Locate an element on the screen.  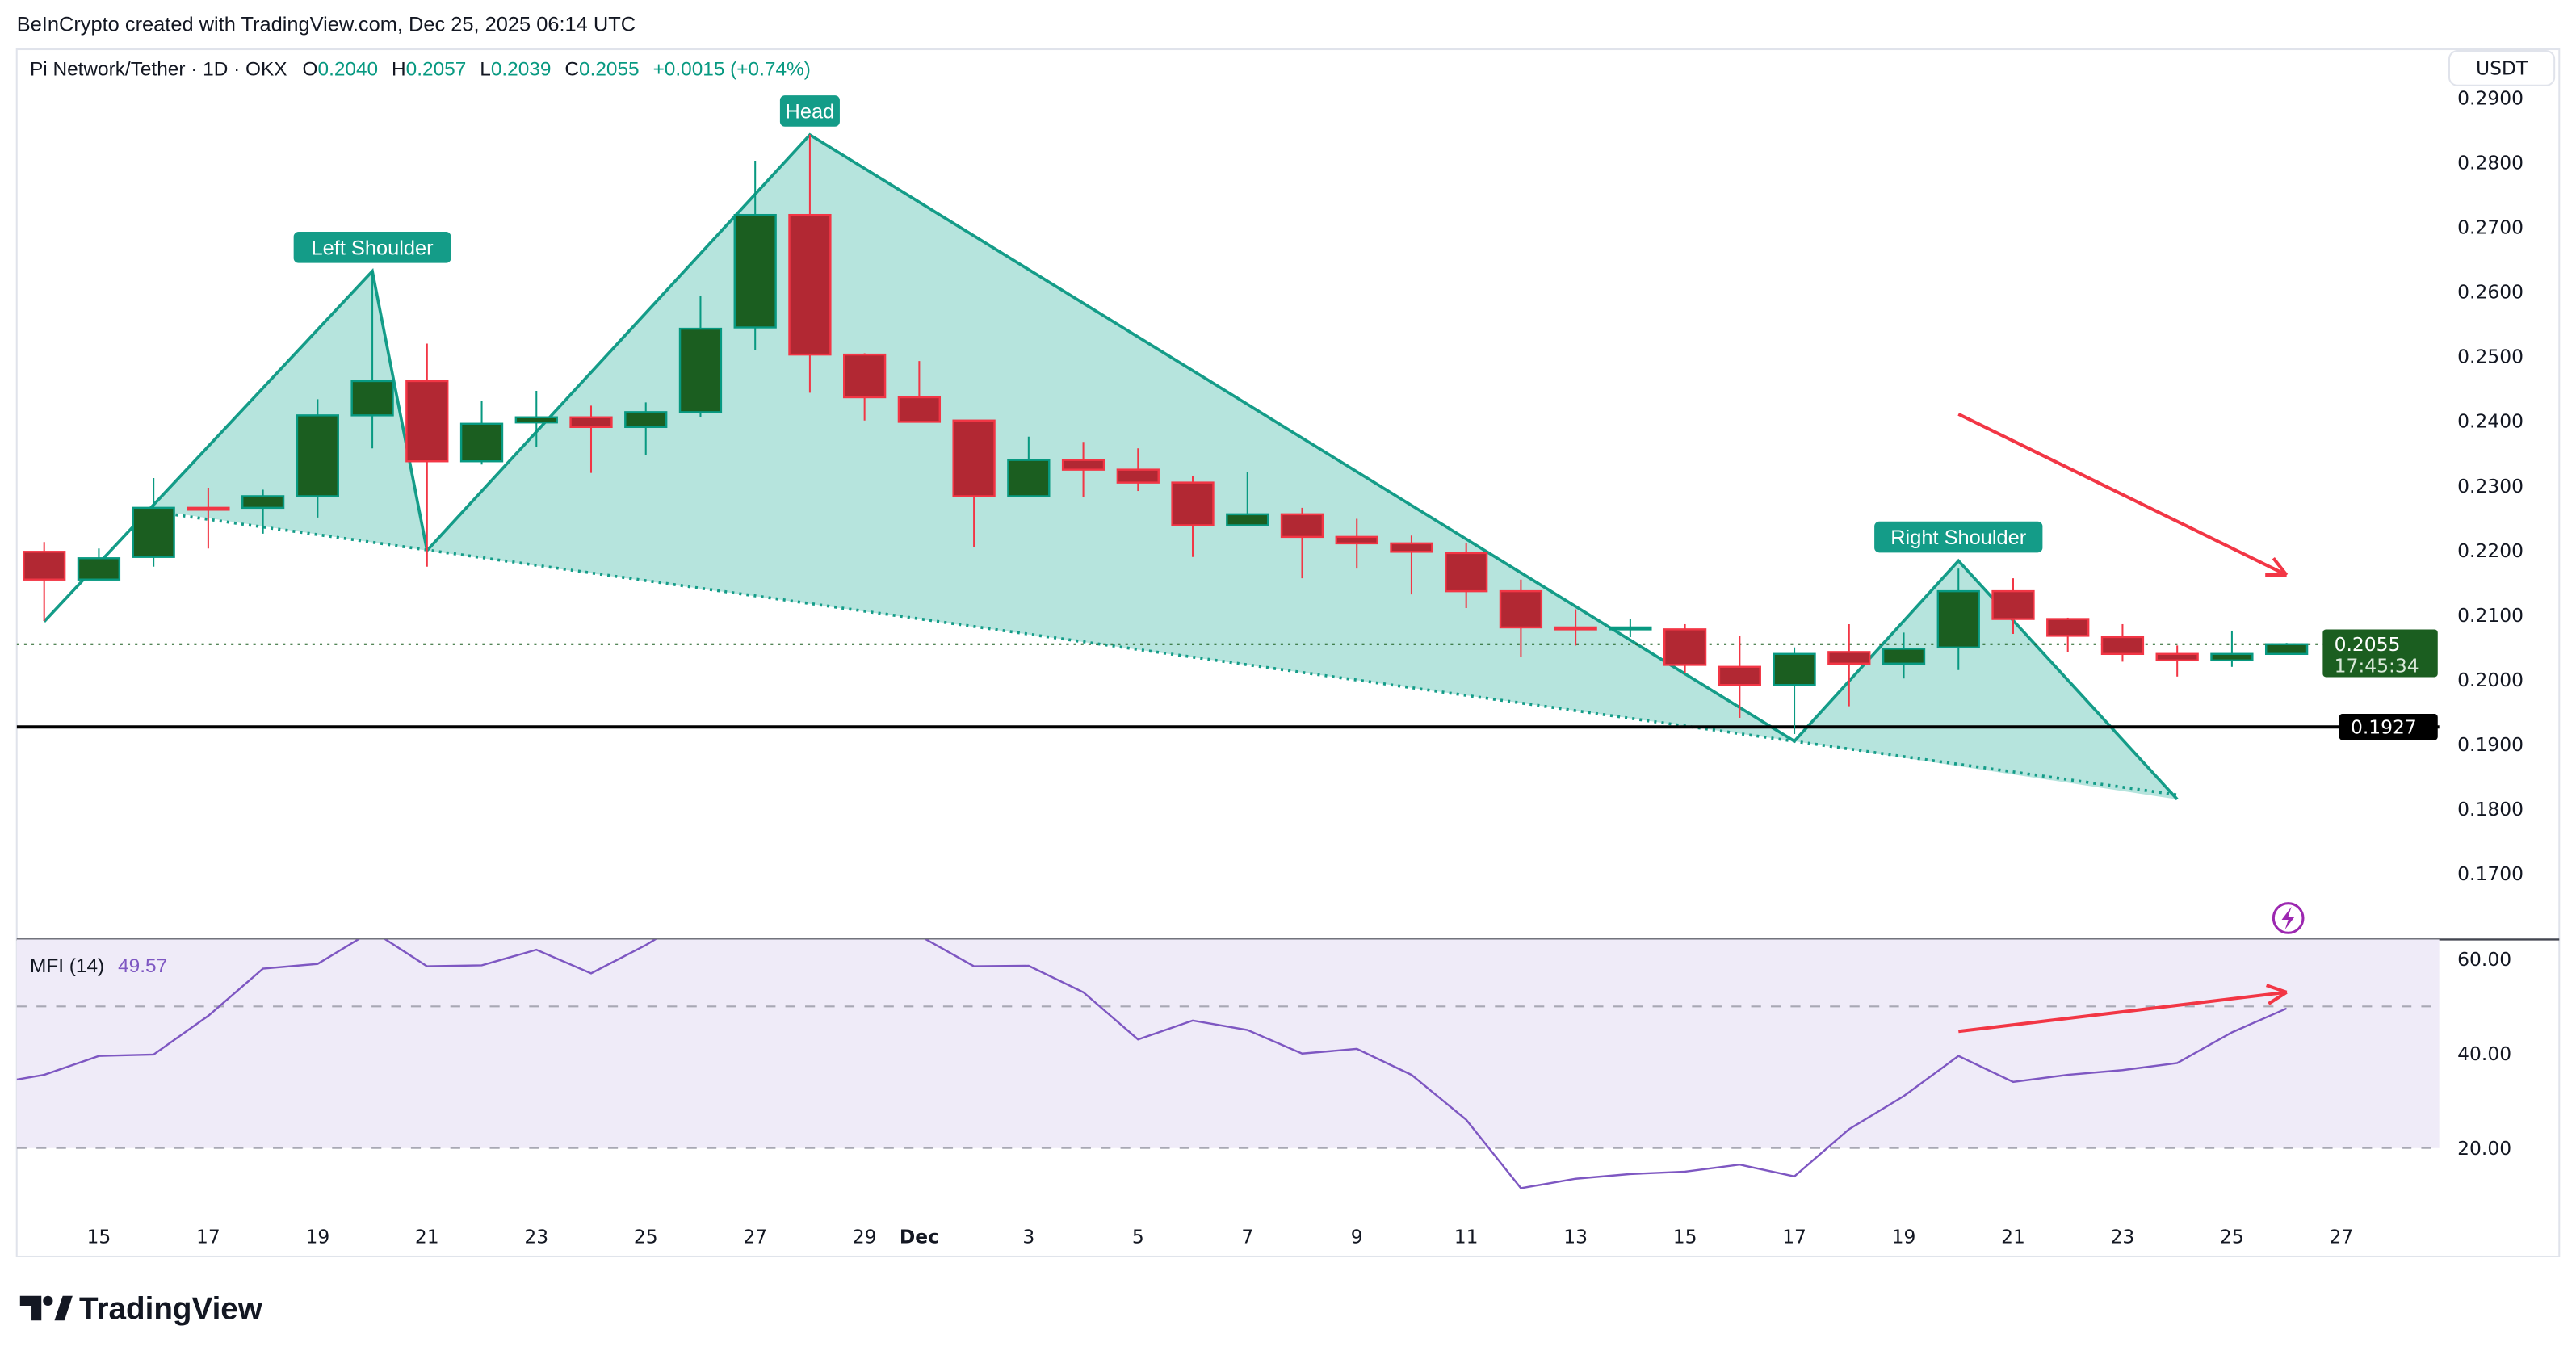
last-price-text: 0.2055 is located at coordinates (2368, 645).